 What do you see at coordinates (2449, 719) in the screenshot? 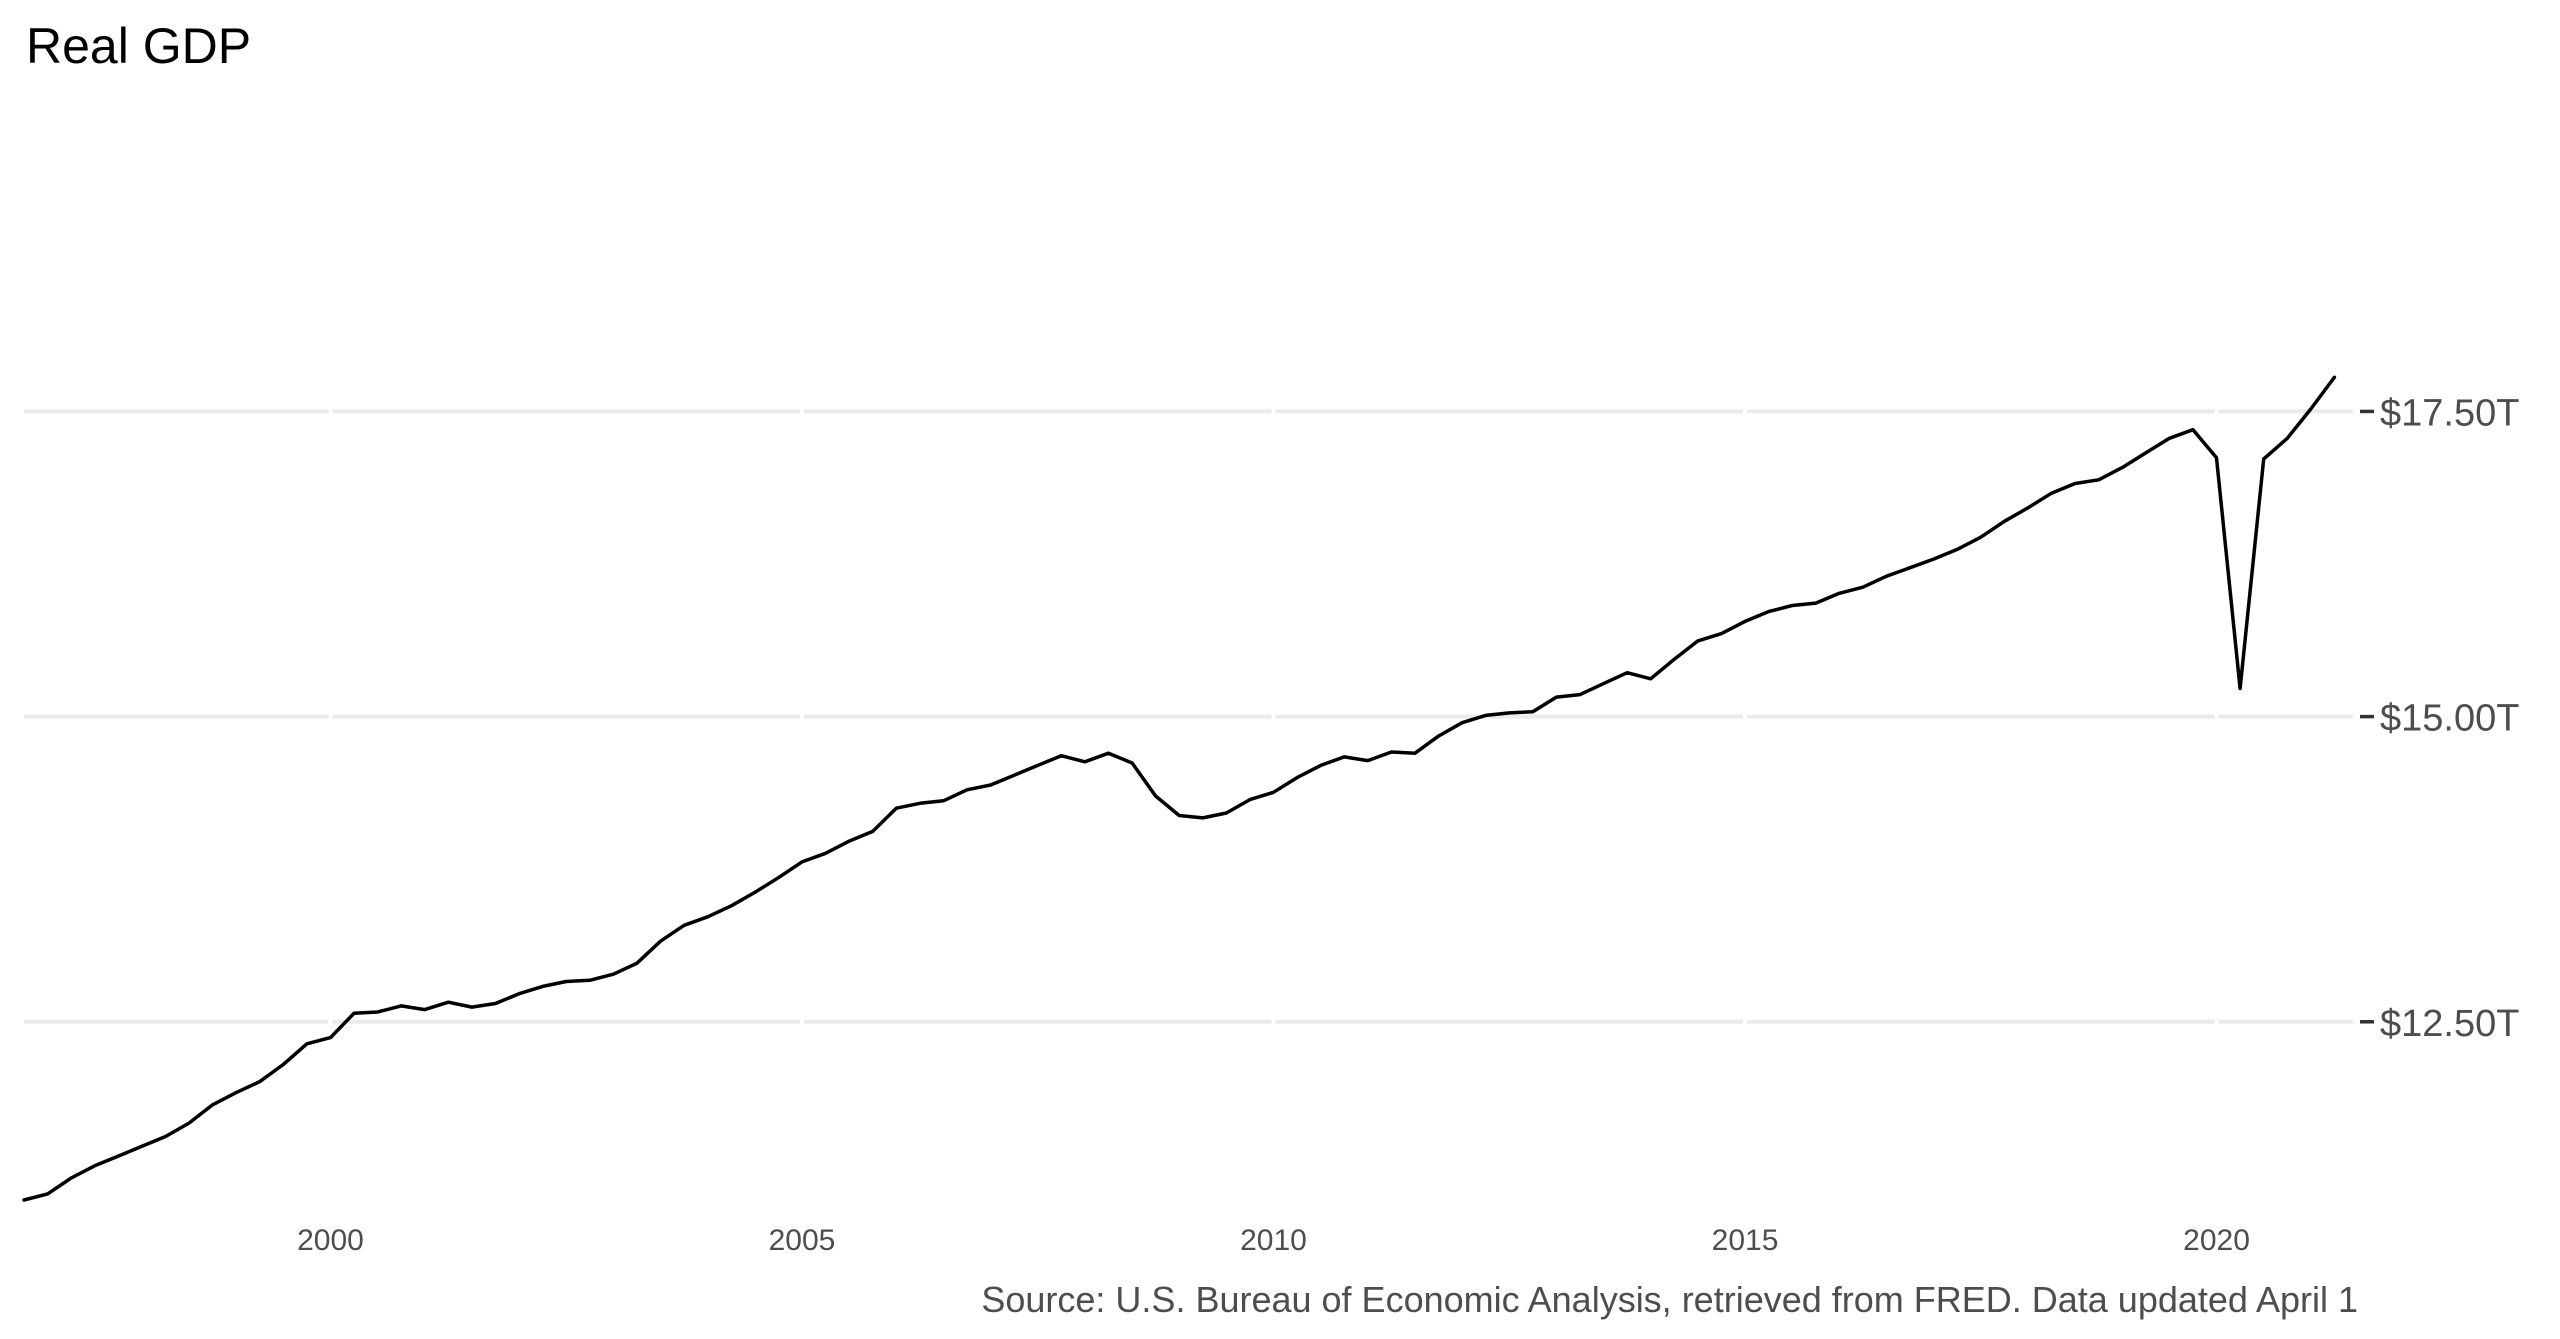
I see `y-tick-label: $15.00T` at bounding box center [2449, 719].